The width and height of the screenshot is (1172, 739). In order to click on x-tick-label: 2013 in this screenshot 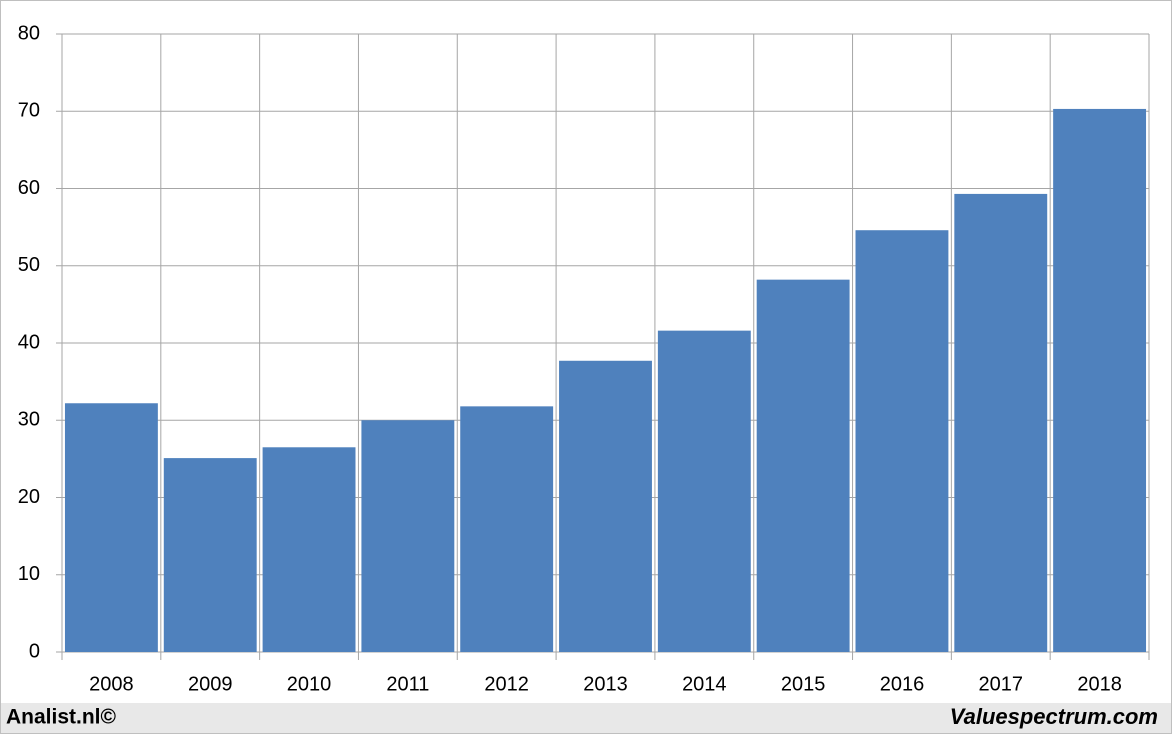, I will do `click(605, 684)`.